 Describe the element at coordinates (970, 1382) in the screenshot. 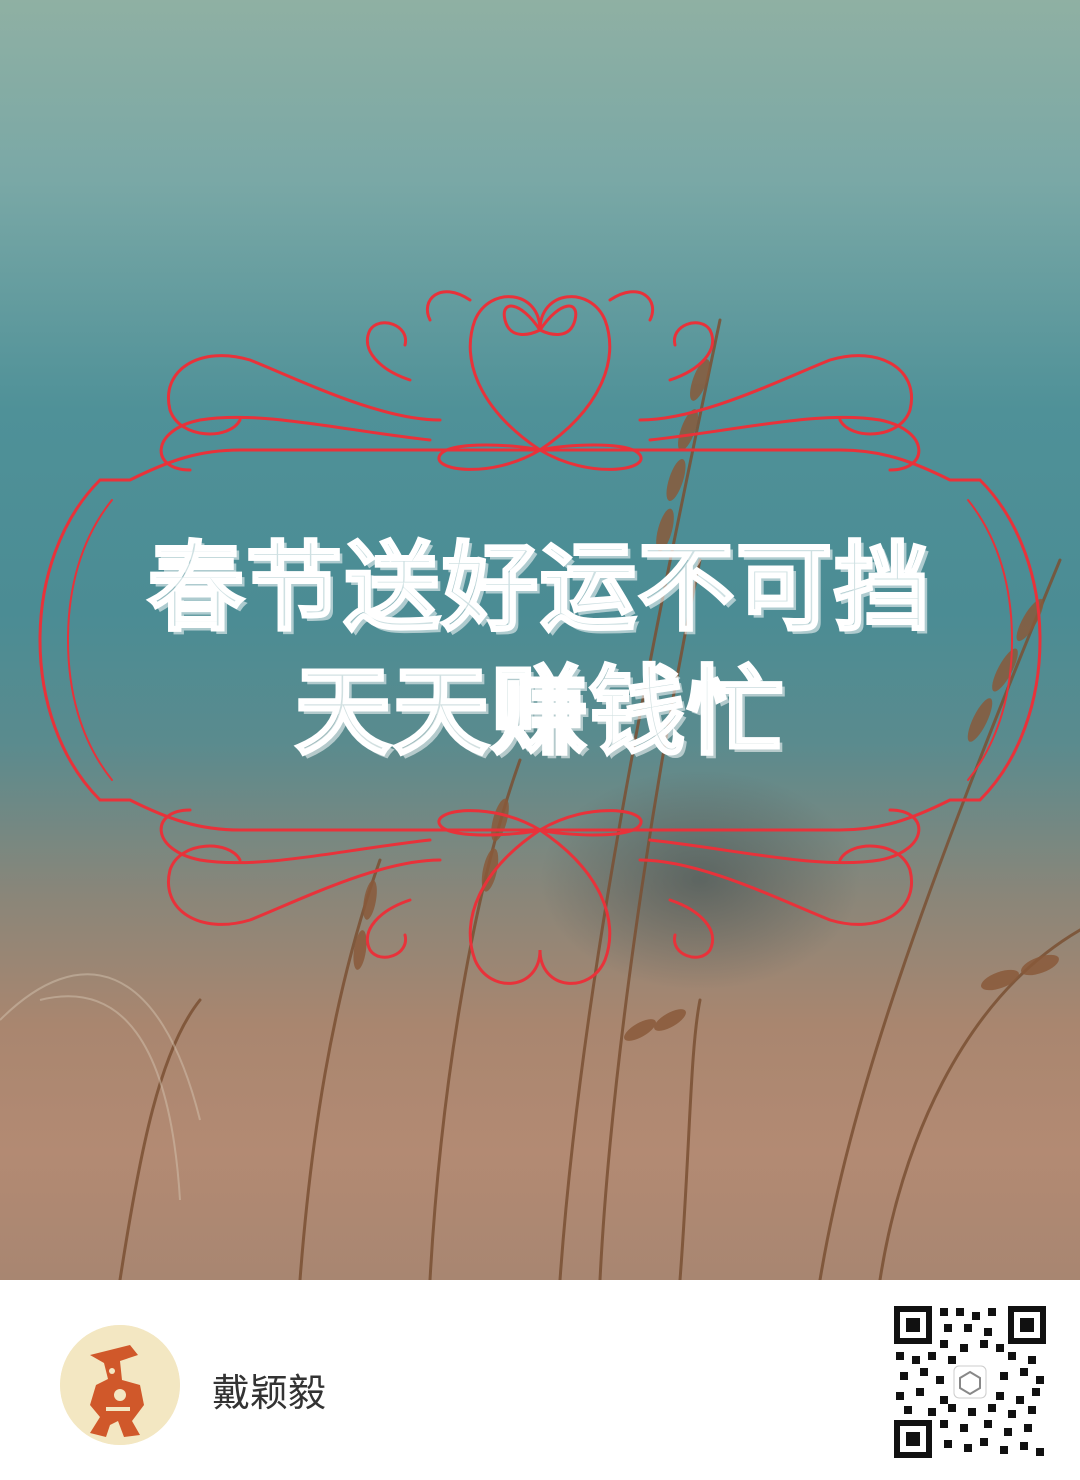

I see `qr-code-icon` at that location.